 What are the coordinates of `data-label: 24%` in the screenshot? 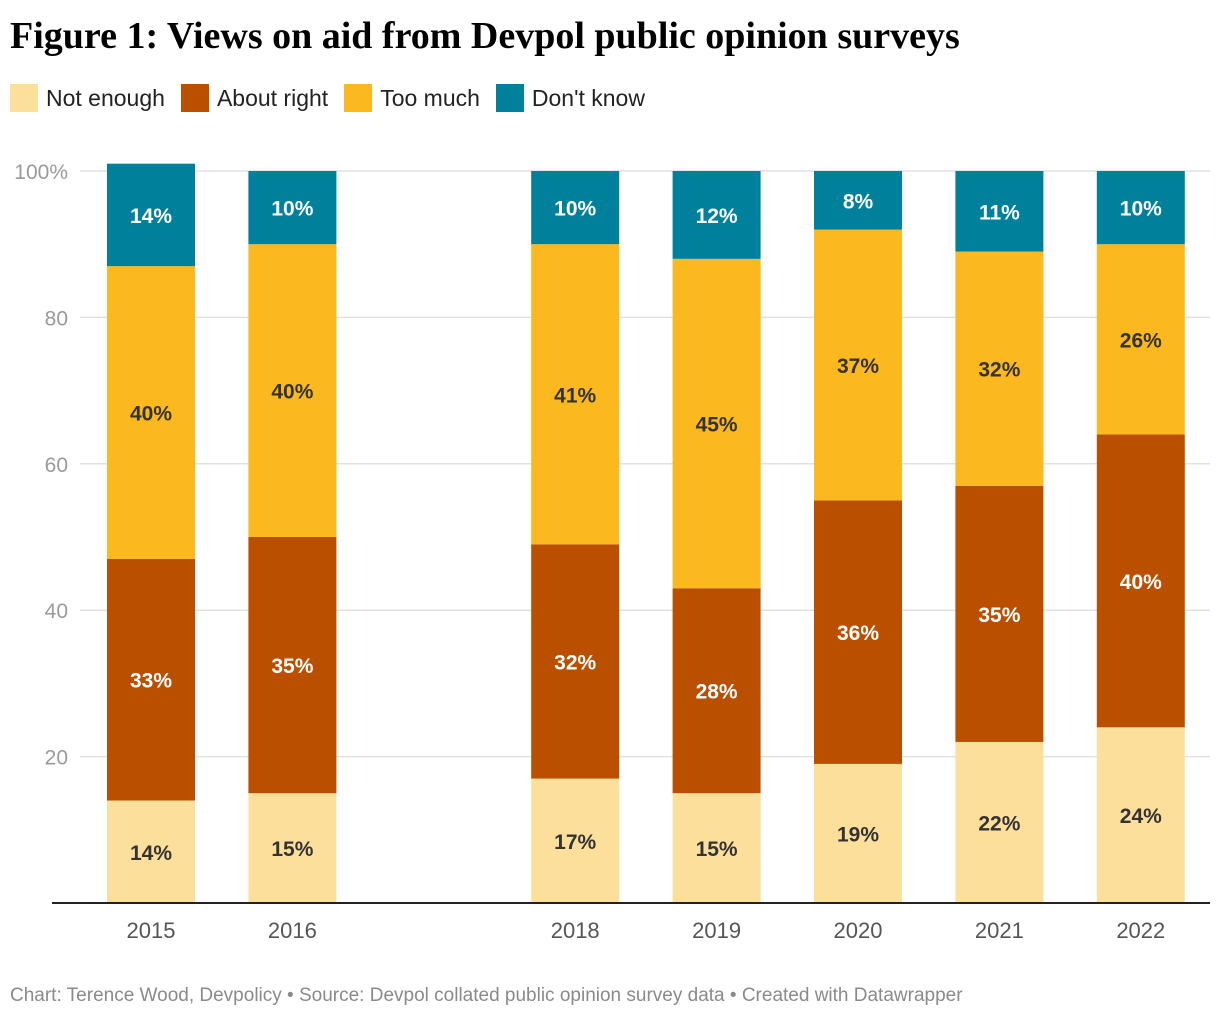 It's located at (1141, 816).